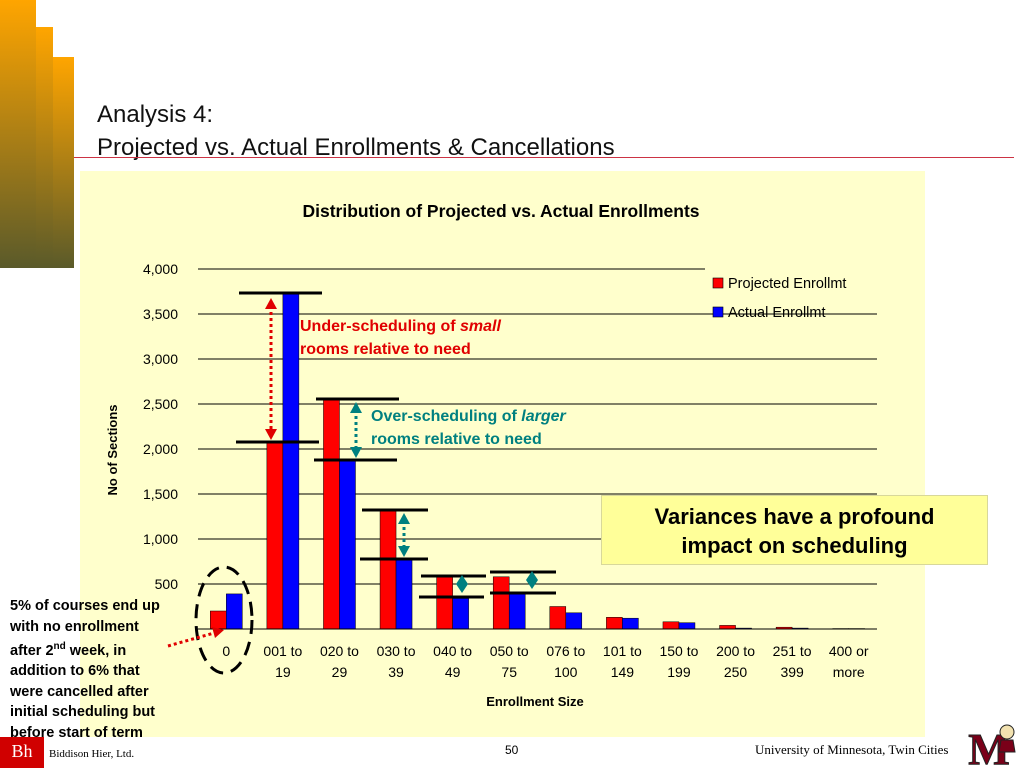 This screenshot has width=1024, height=768. I want to click on legend-label-projected: Projected Enrollmt, so click(787, 284).